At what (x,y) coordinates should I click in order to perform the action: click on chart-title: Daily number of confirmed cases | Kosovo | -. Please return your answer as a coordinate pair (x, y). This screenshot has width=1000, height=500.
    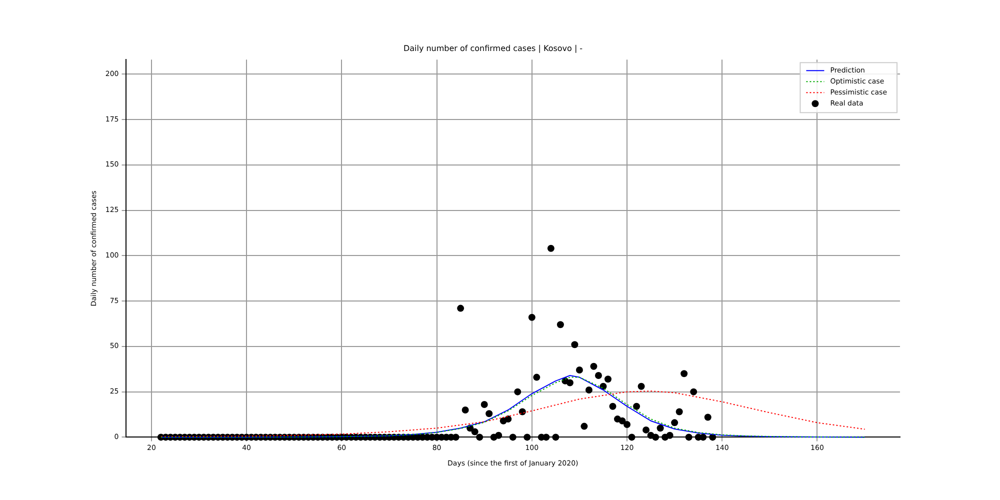
    Looking at the image, I should click on (493, 48).